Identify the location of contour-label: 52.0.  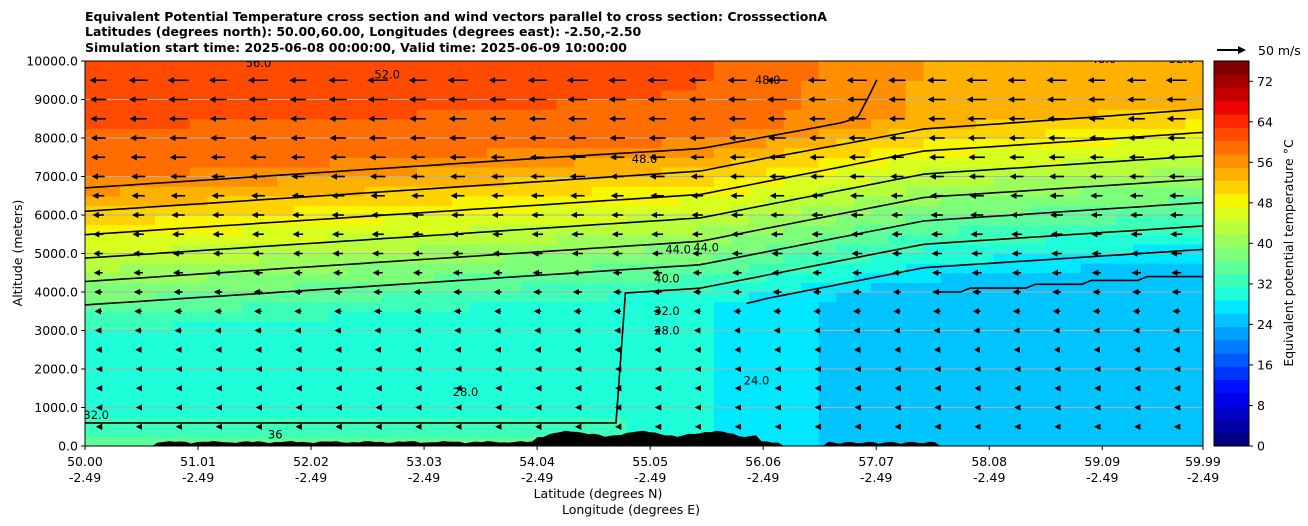
(387, 74).